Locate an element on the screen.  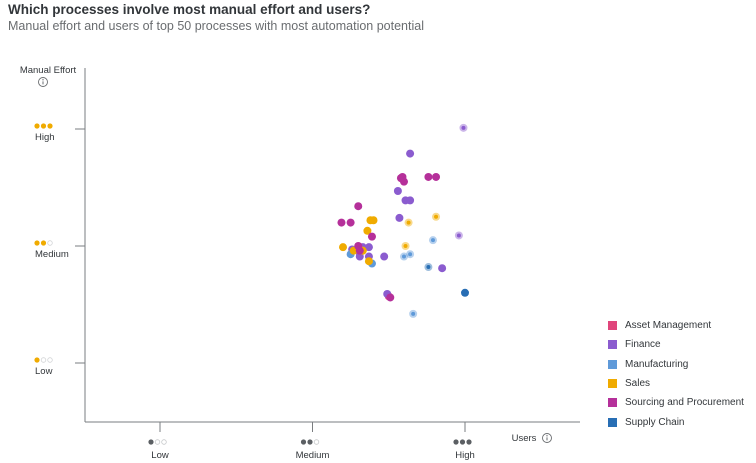
y-axis-info-icon is located at coordinates (43, 82).